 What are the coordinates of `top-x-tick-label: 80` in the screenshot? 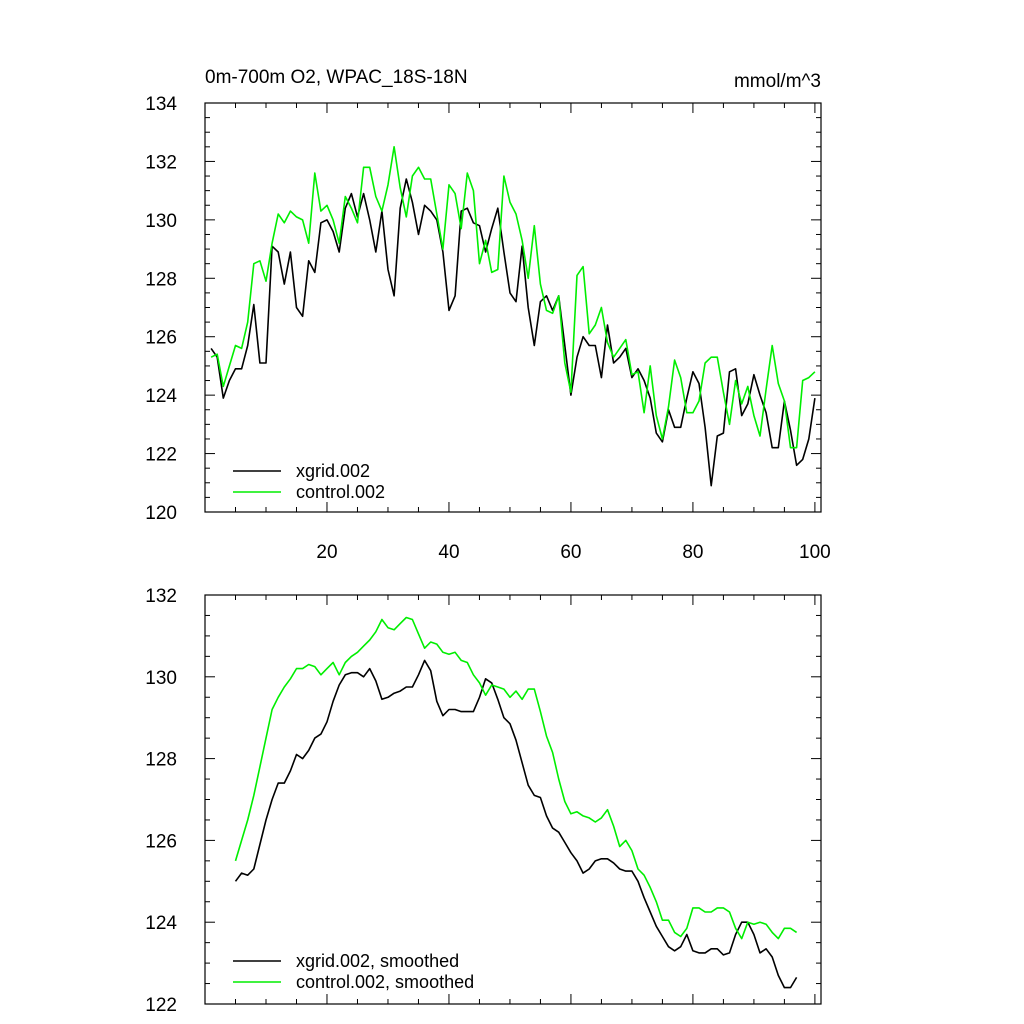 It's located at (692, 552).